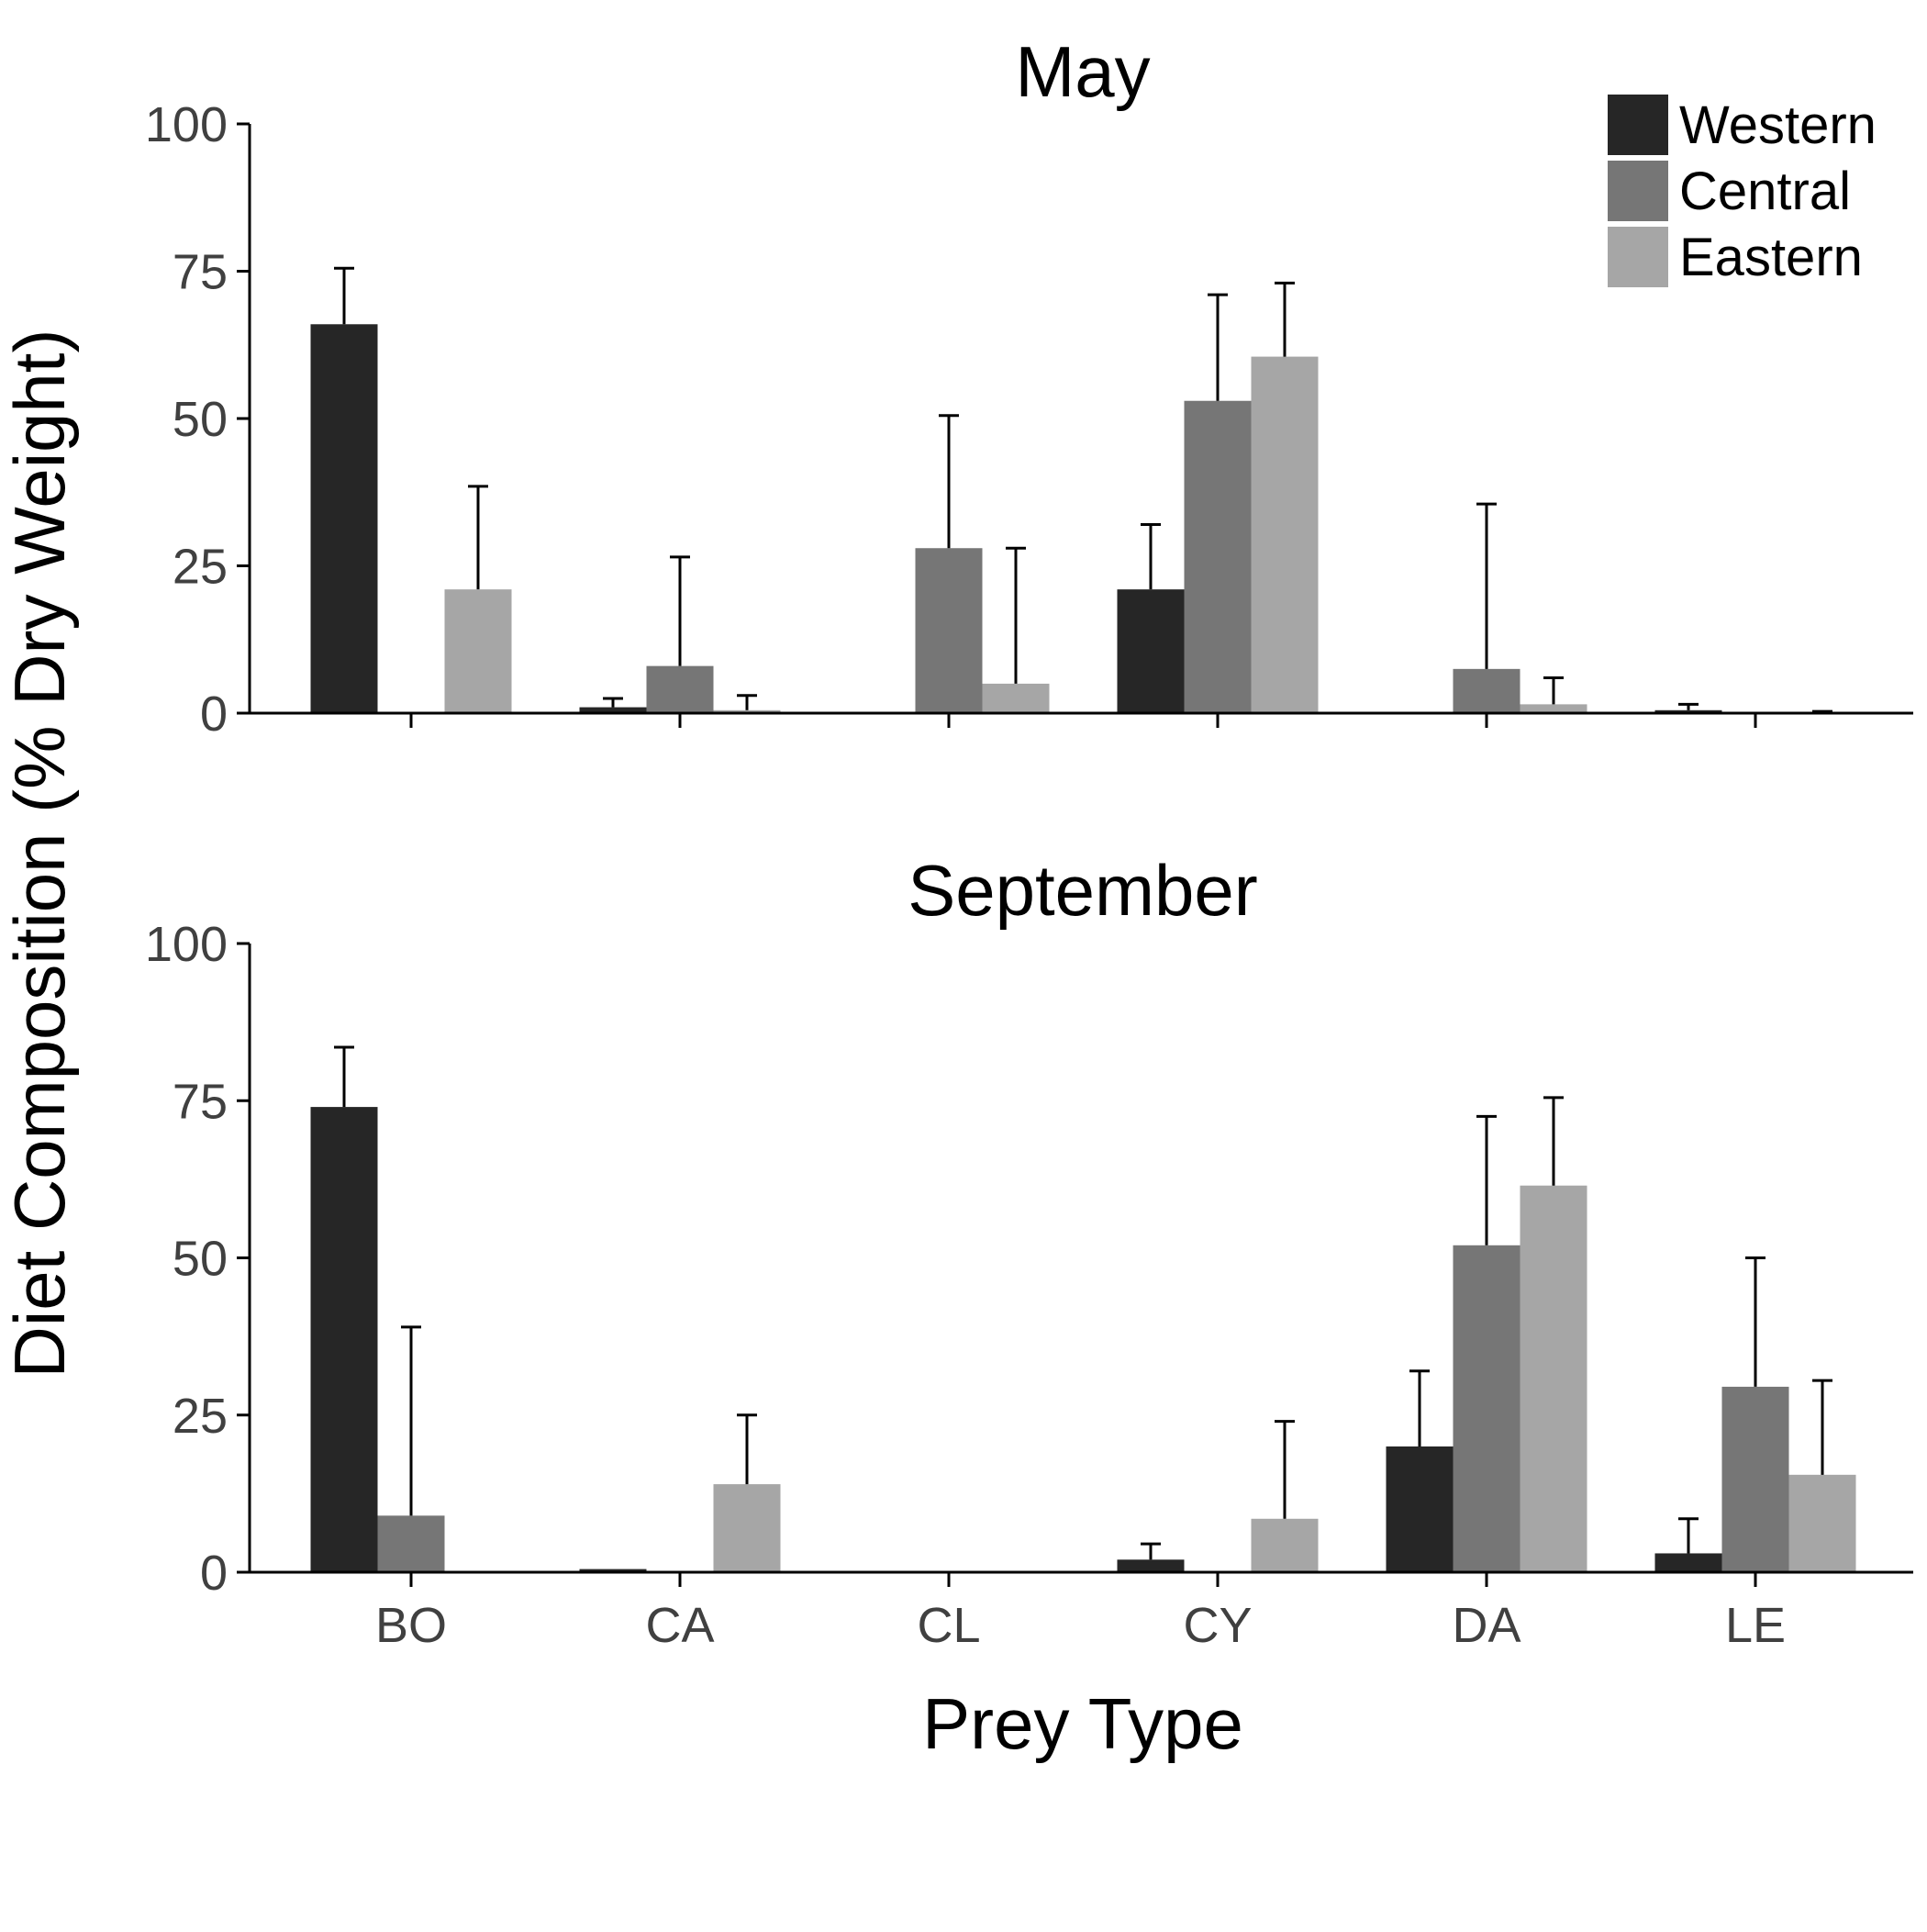 Image resolution: width=1927 pixels, height=1932 pixels. Describe the element at coordinates (680, 689) in the screenshot. I see `bar-central-ca` at that location.